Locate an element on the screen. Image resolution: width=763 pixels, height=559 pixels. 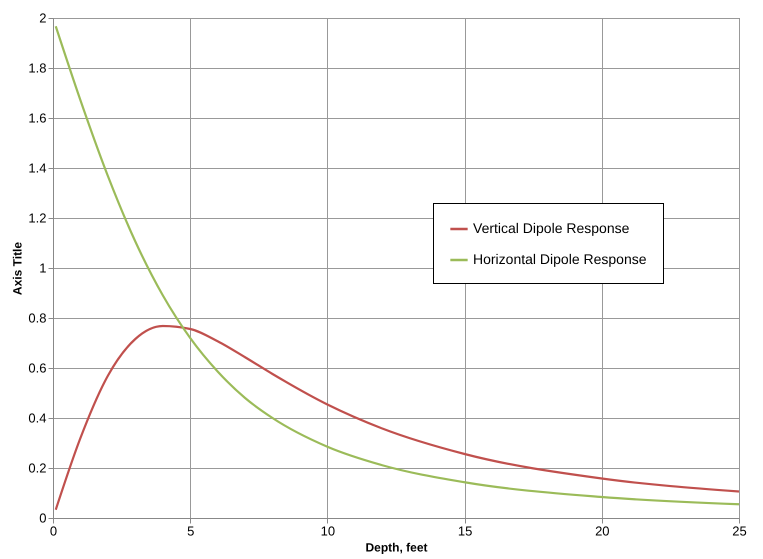
y-tick-label: 0.2 is located at coordinates (37, 468).